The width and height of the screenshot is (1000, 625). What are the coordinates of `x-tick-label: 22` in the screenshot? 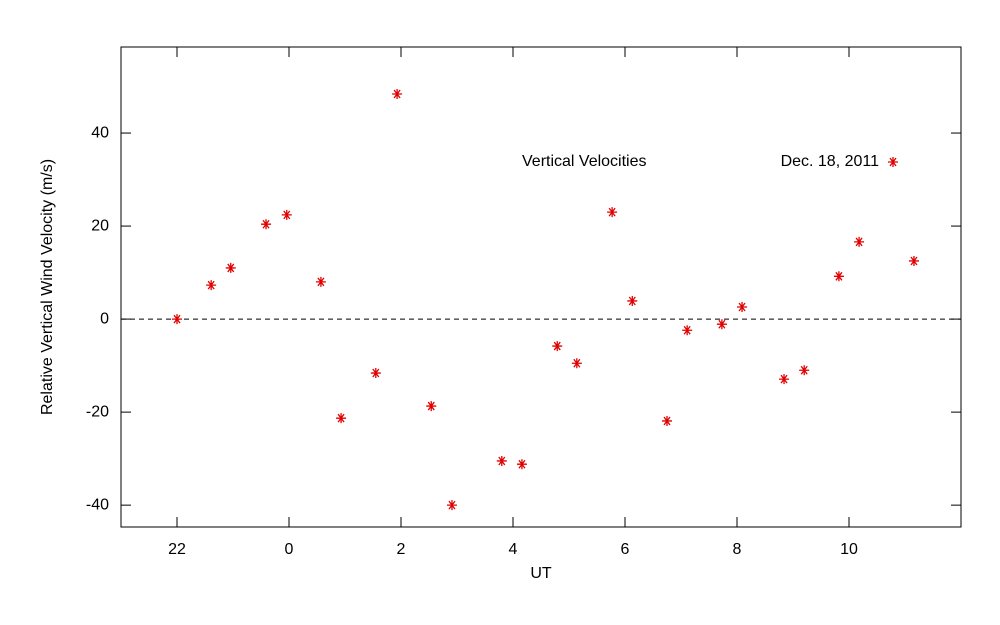 It's located at (177, 549).